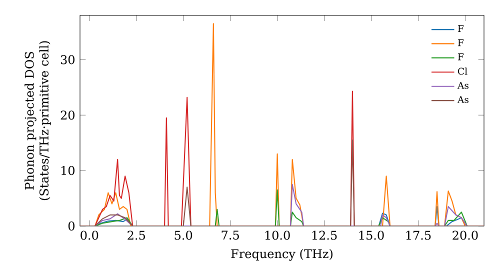 This screenshot has height=280, width=500. What do you see at coordinates (277, 235) in the screenshot?
I see `x-tick-label: 10.0` at bounding box center [277, 235].